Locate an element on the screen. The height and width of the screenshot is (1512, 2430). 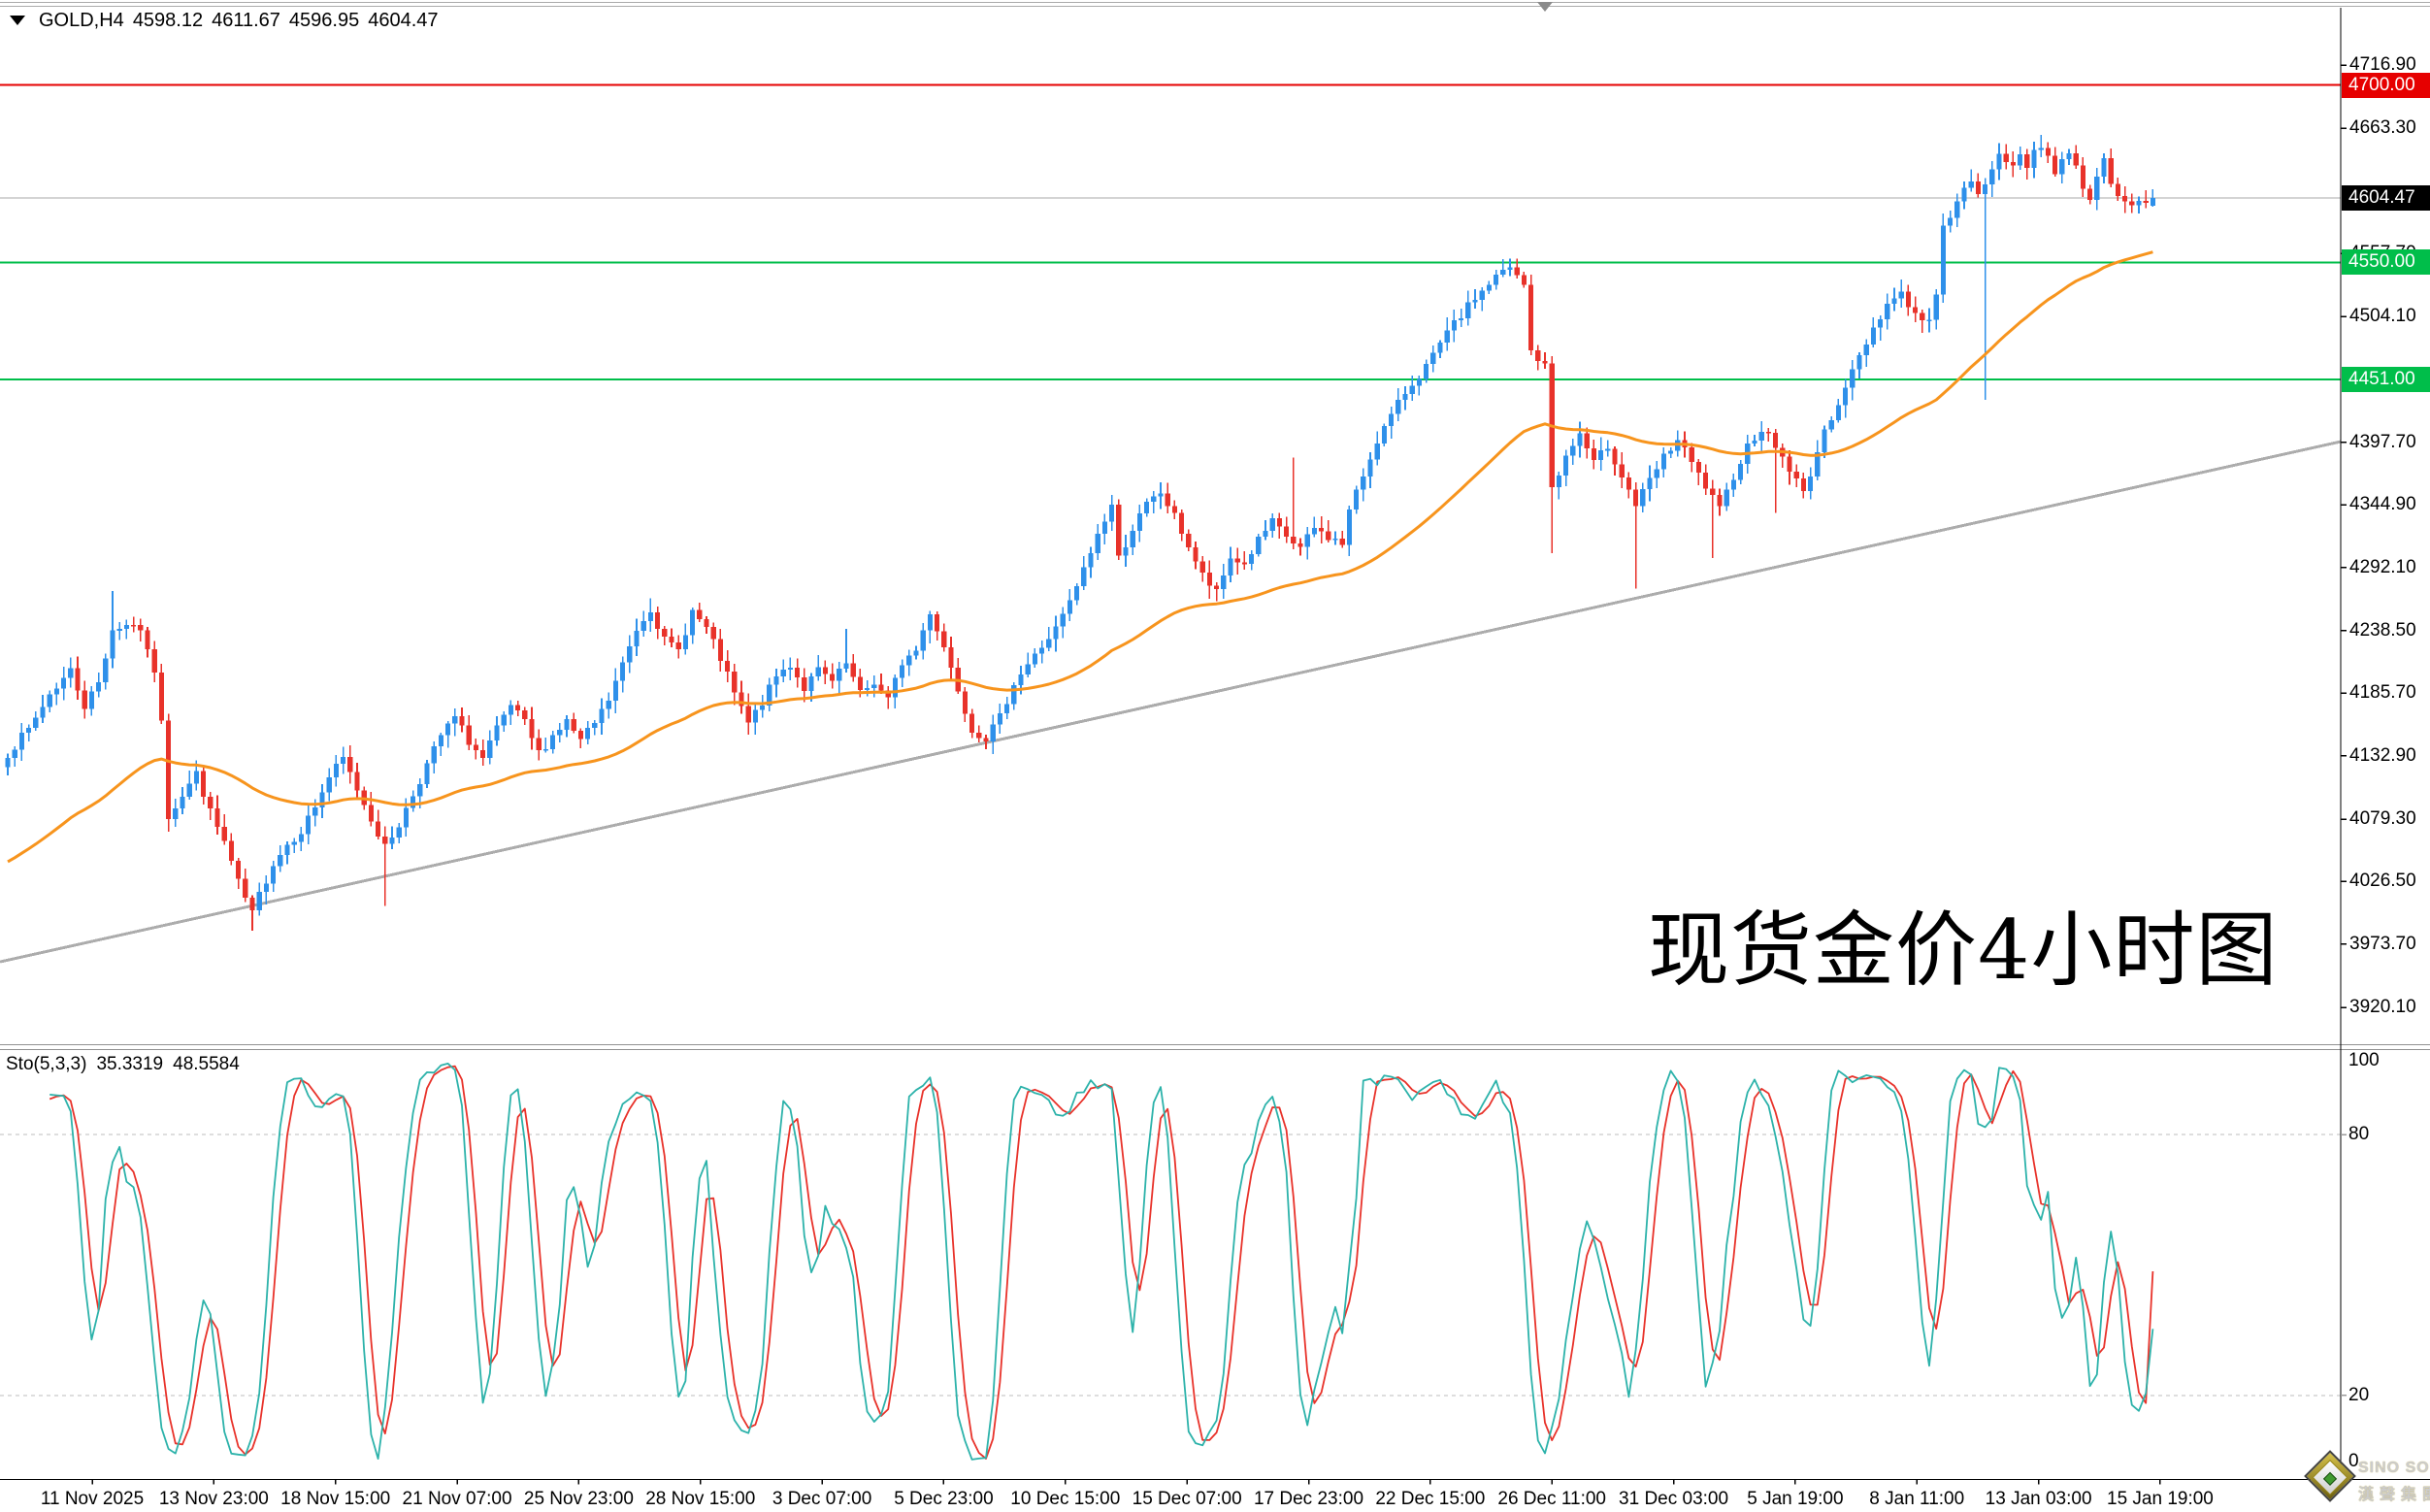
watermark: SINO SOUND 漢聲集團 is located at coordinates (2367, 1478).